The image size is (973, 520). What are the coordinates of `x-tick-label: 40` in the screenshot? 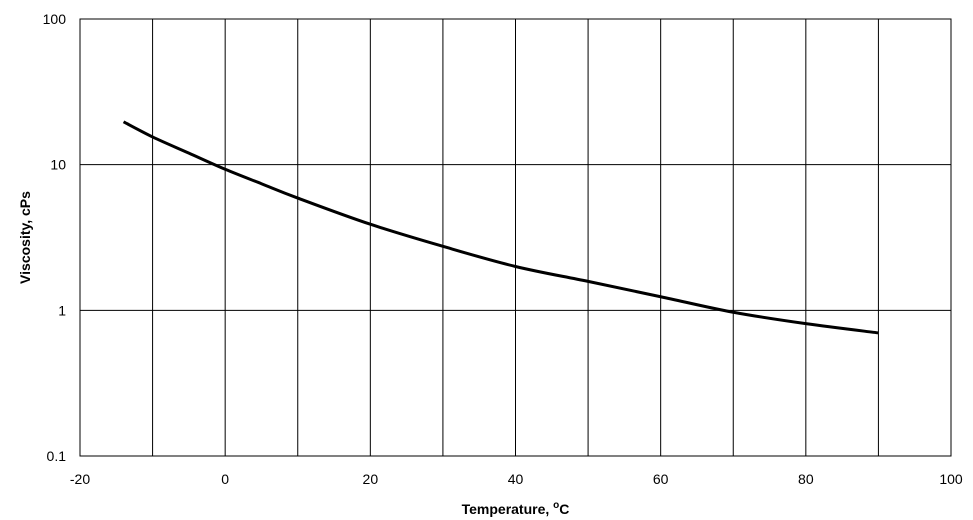 It's located at (516, 479).